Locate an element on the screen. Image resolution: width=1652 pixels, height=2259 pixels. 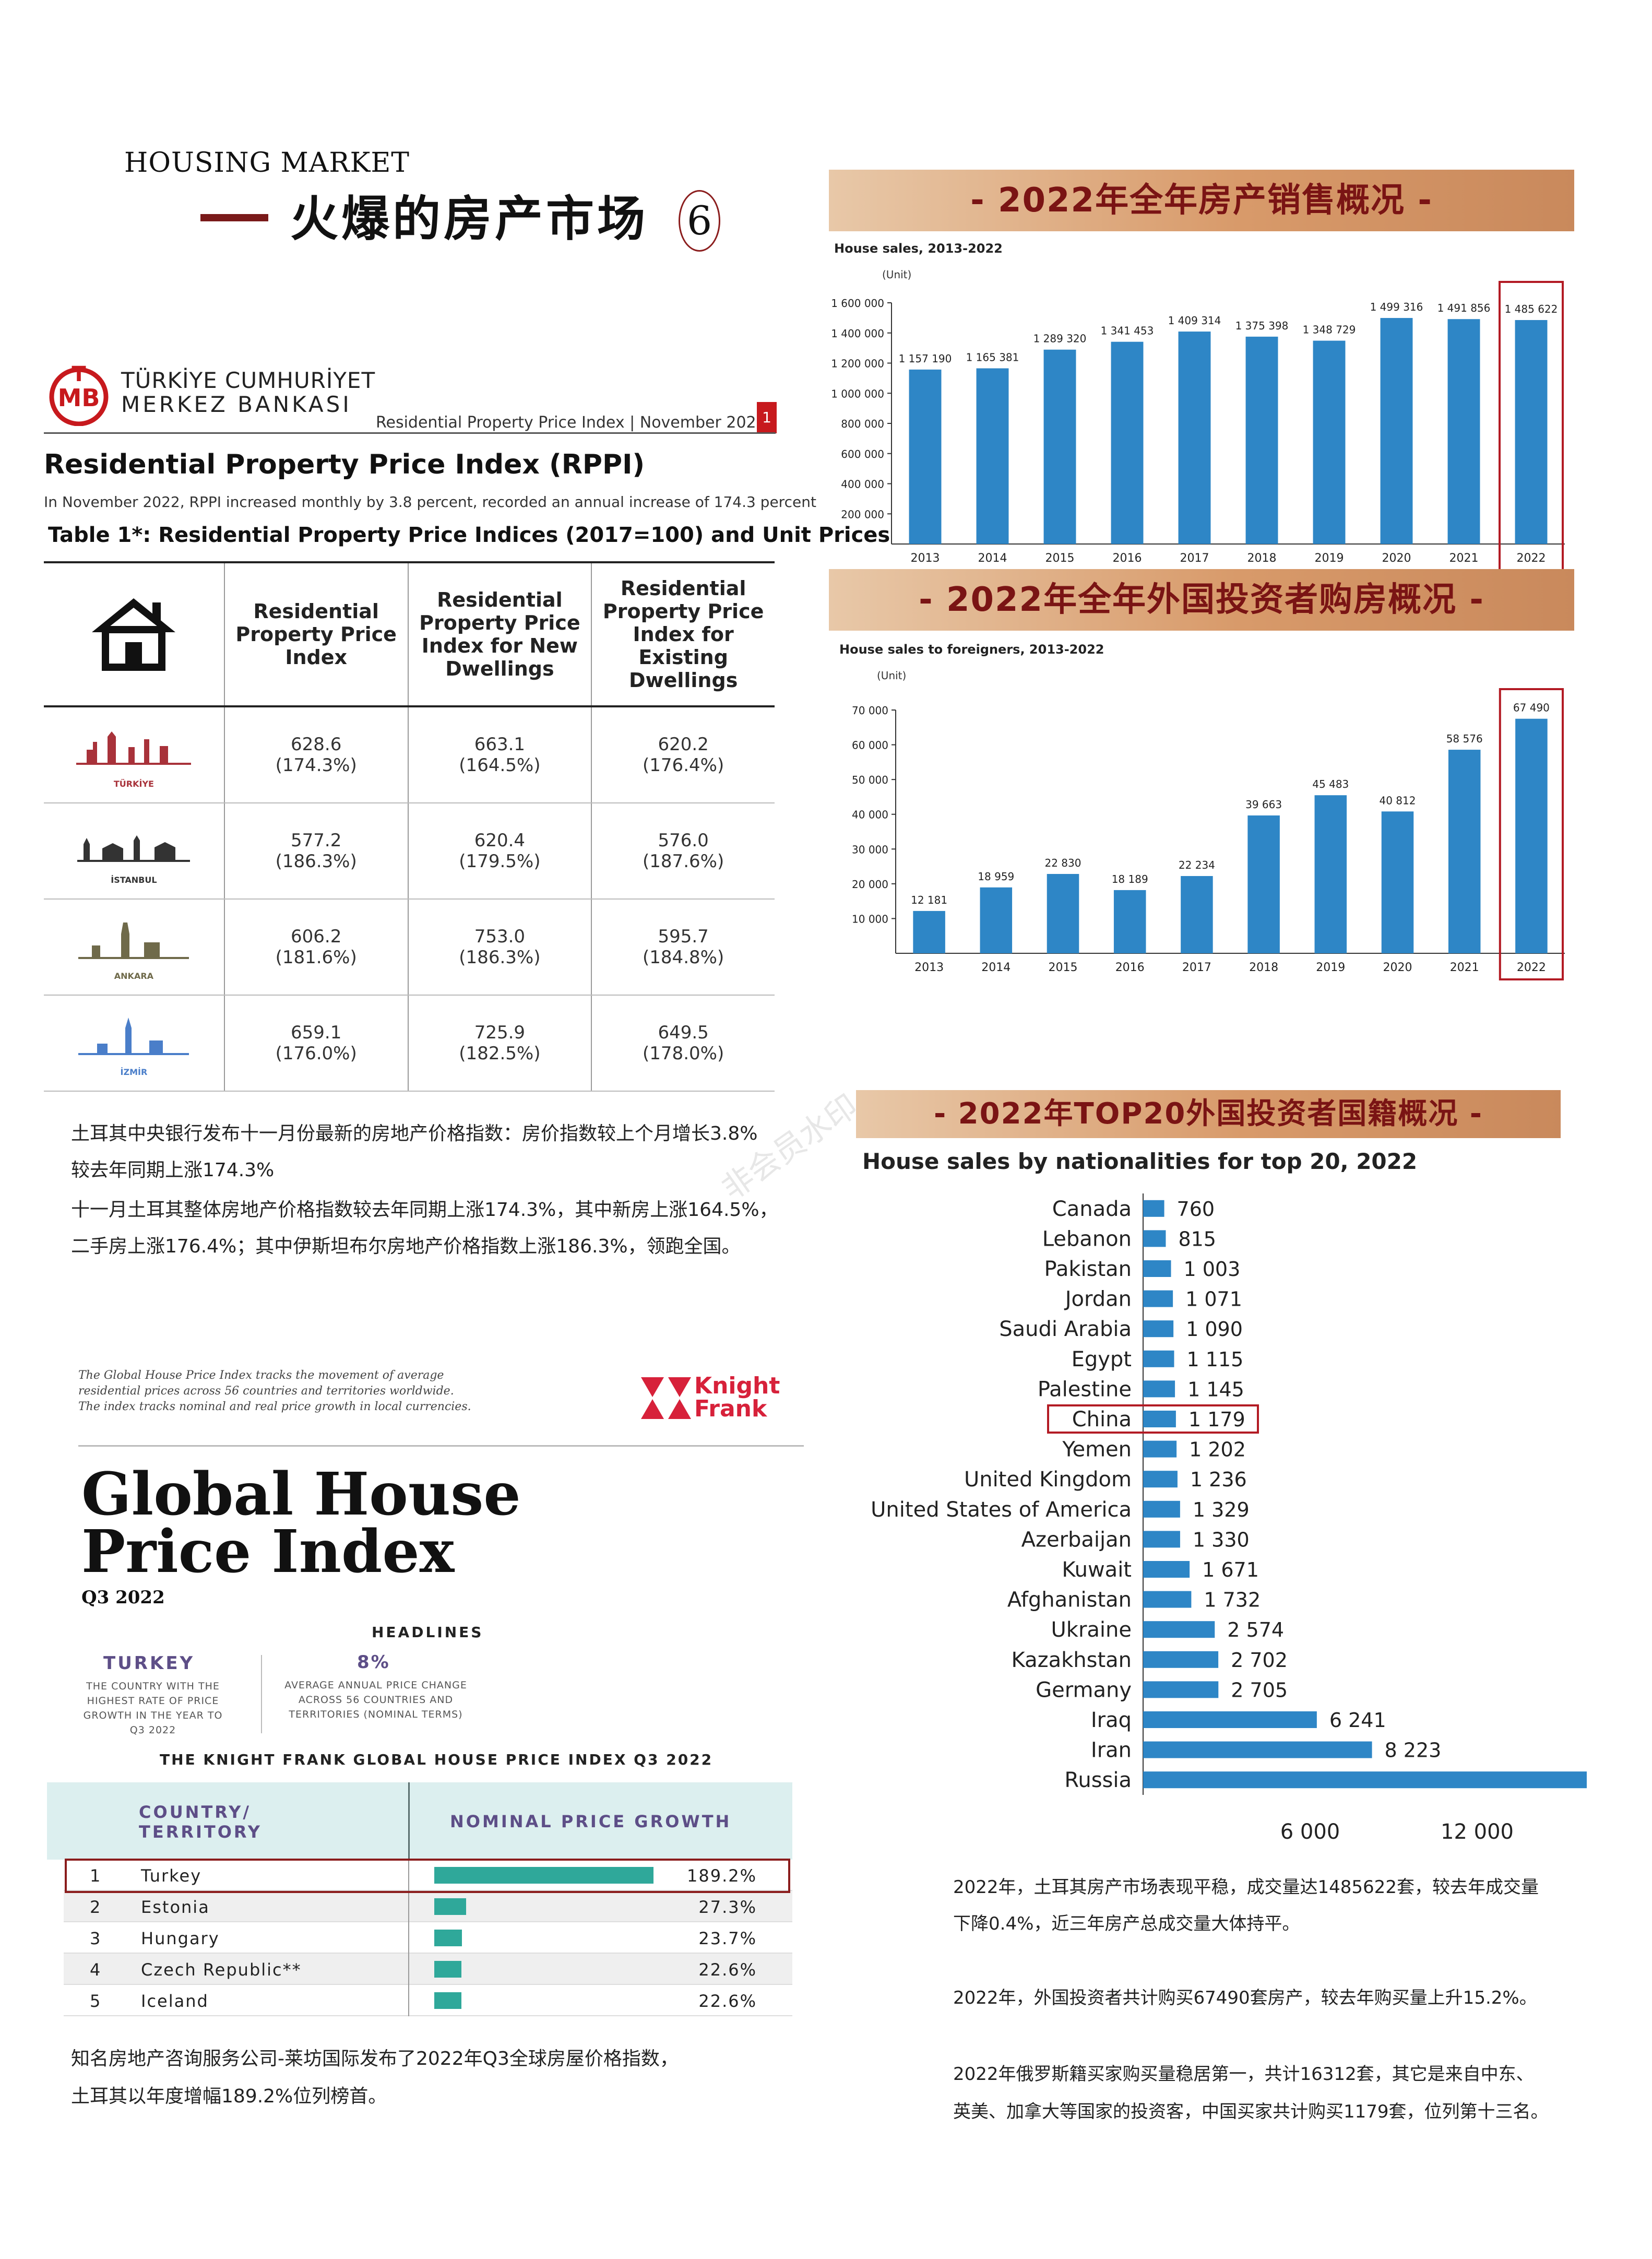
country-name: Czech Republic** is located at coordinates (221, 1970).